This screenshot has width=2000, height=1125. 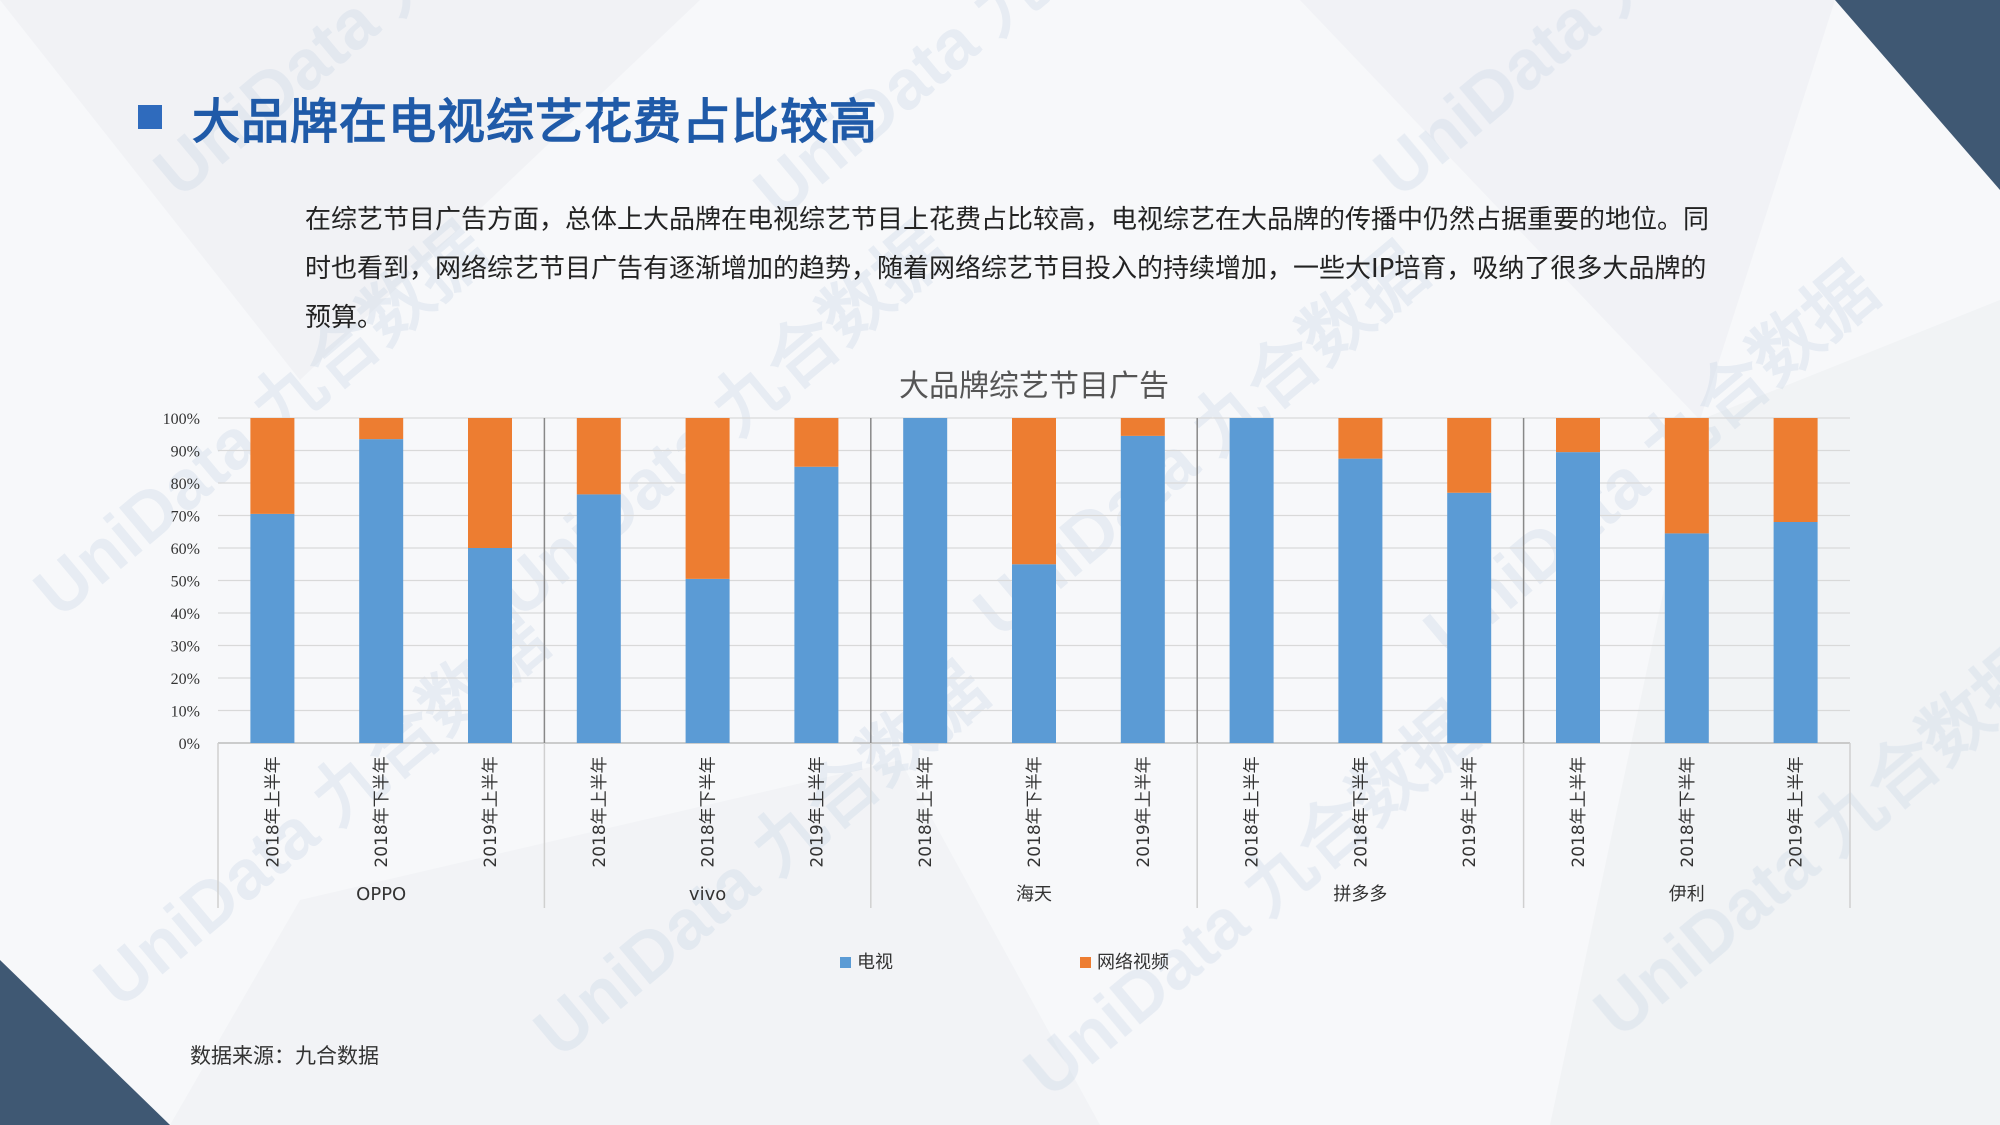 What do you see at coordinates (185, 679) in the screenshot?
I see `y-tick-label: 20%` at bounding box center [185, 679].